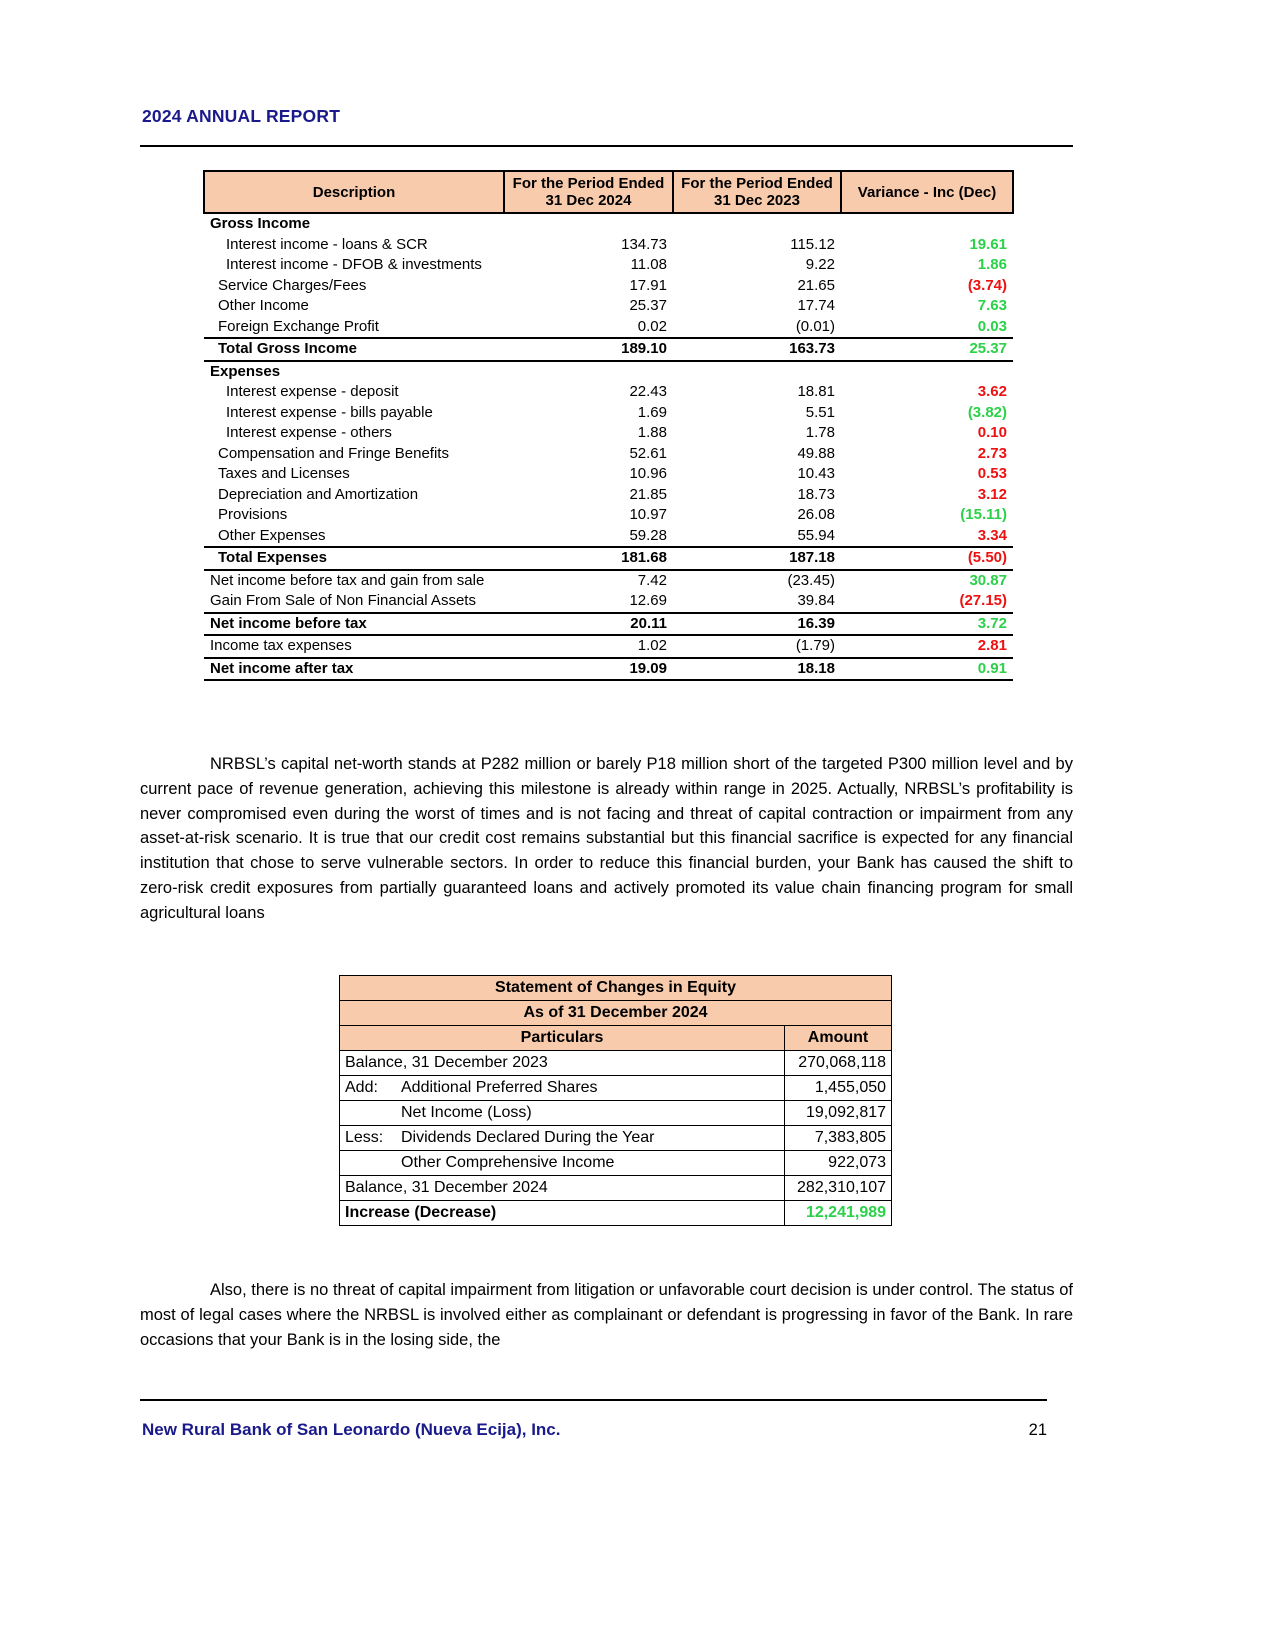 The height and width of the screenshot is (1650, 1275). I want to click on income-row-label: Interest income - DFOB & investments, so click(354, 264).